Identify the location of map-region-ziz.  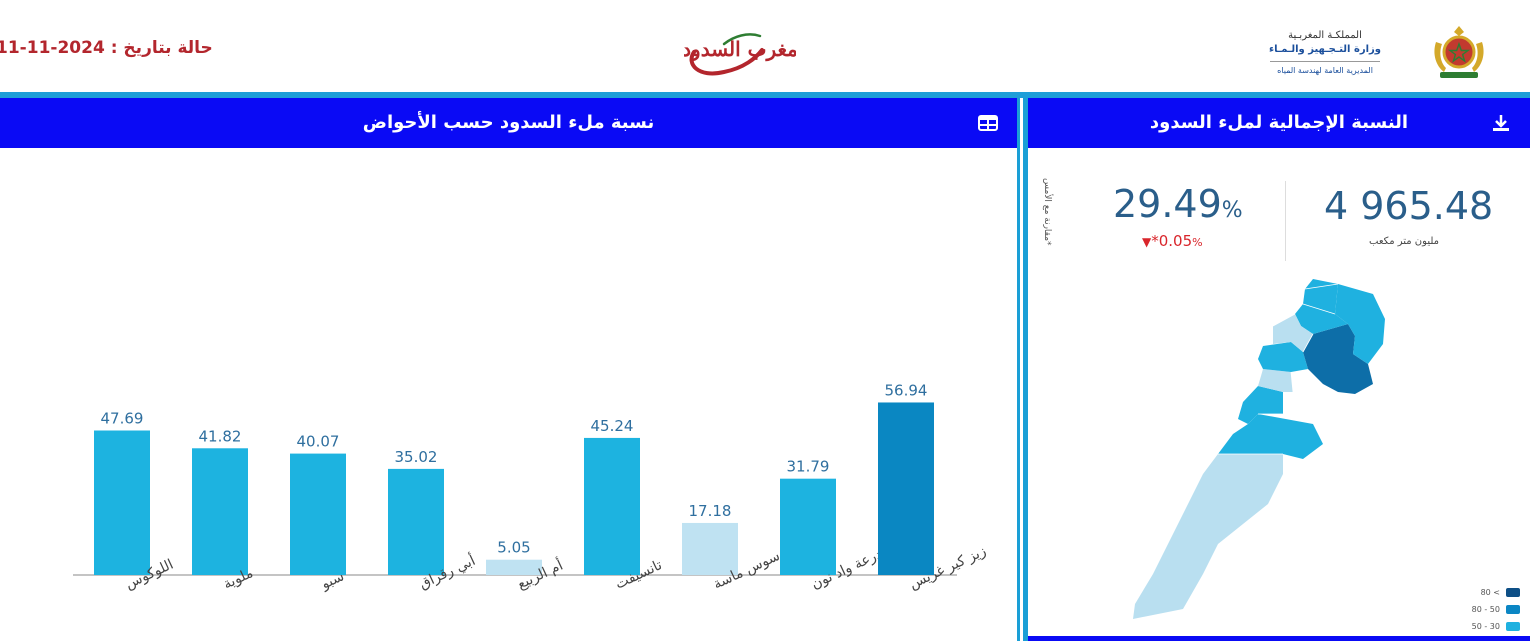
(1338, 359).